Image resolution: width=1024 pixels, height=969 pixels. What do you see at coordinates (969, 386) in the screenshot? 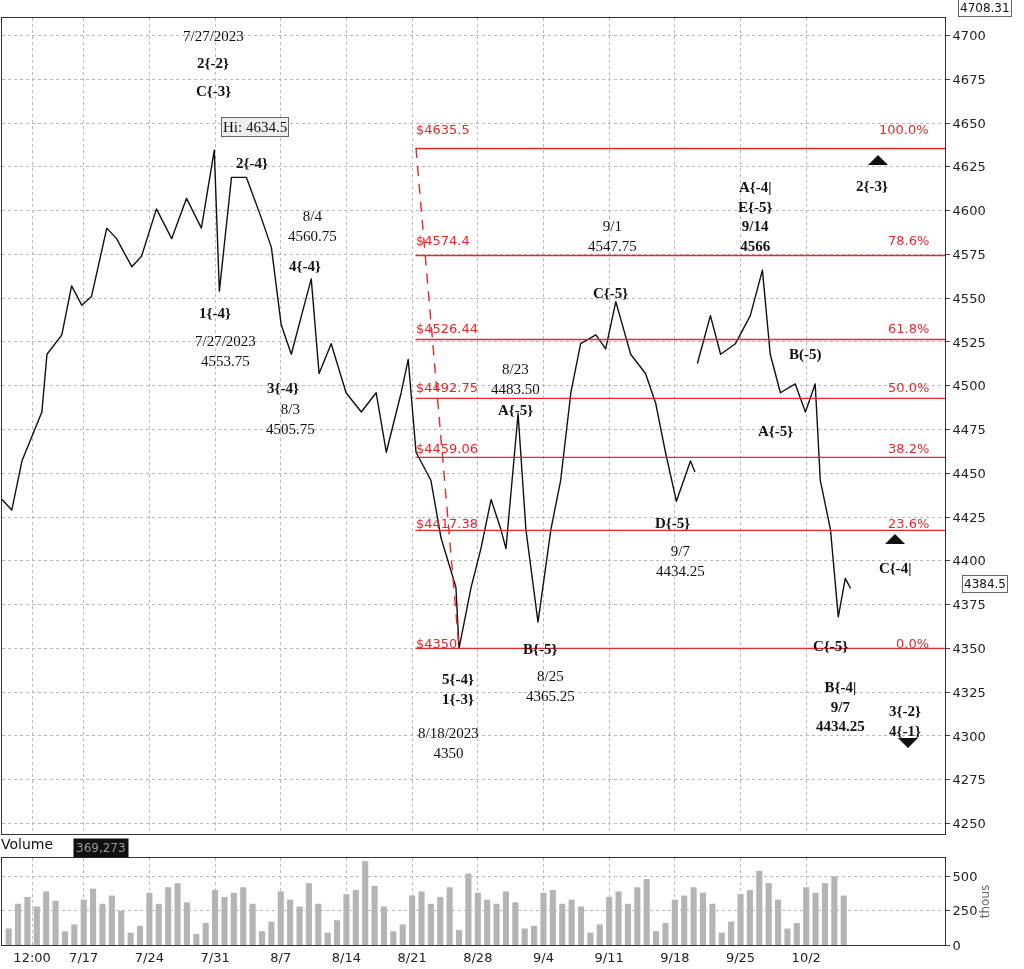
I see `y-tick-label: 4500` at bounding box center [969, 386].